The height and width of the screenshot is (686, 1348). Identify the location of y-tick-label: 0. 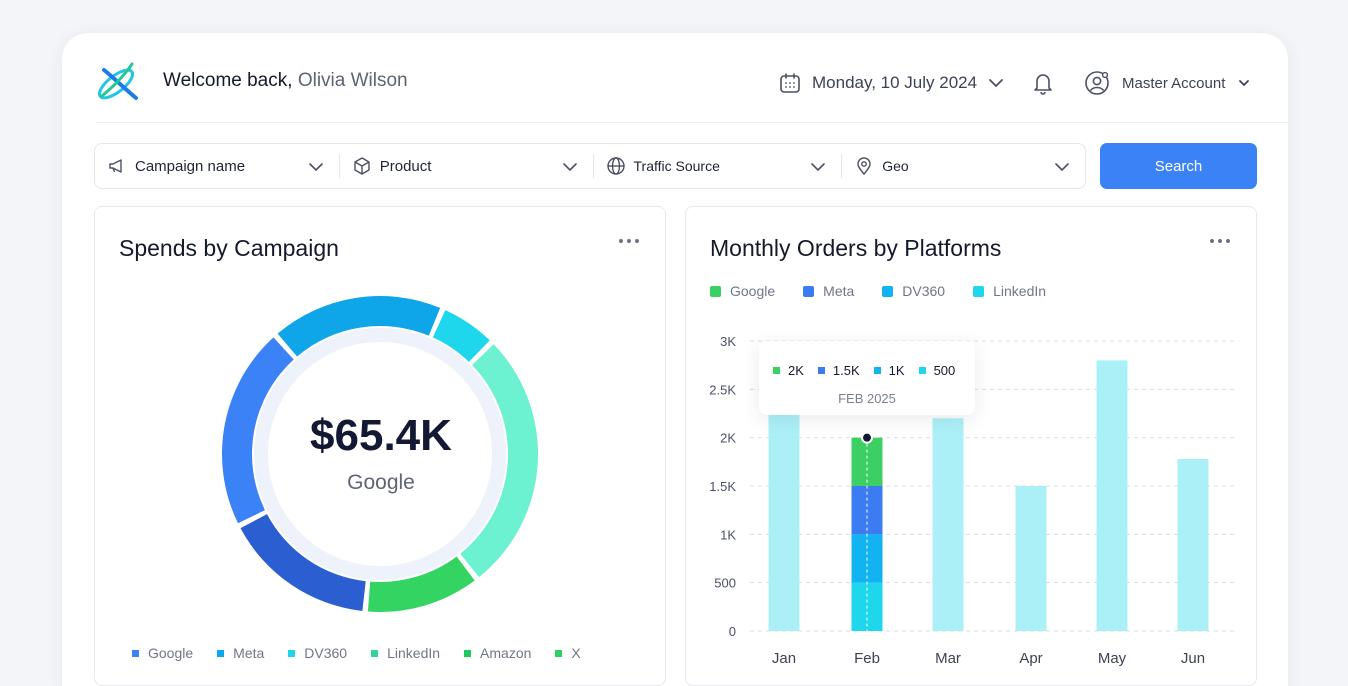
(732, 631).